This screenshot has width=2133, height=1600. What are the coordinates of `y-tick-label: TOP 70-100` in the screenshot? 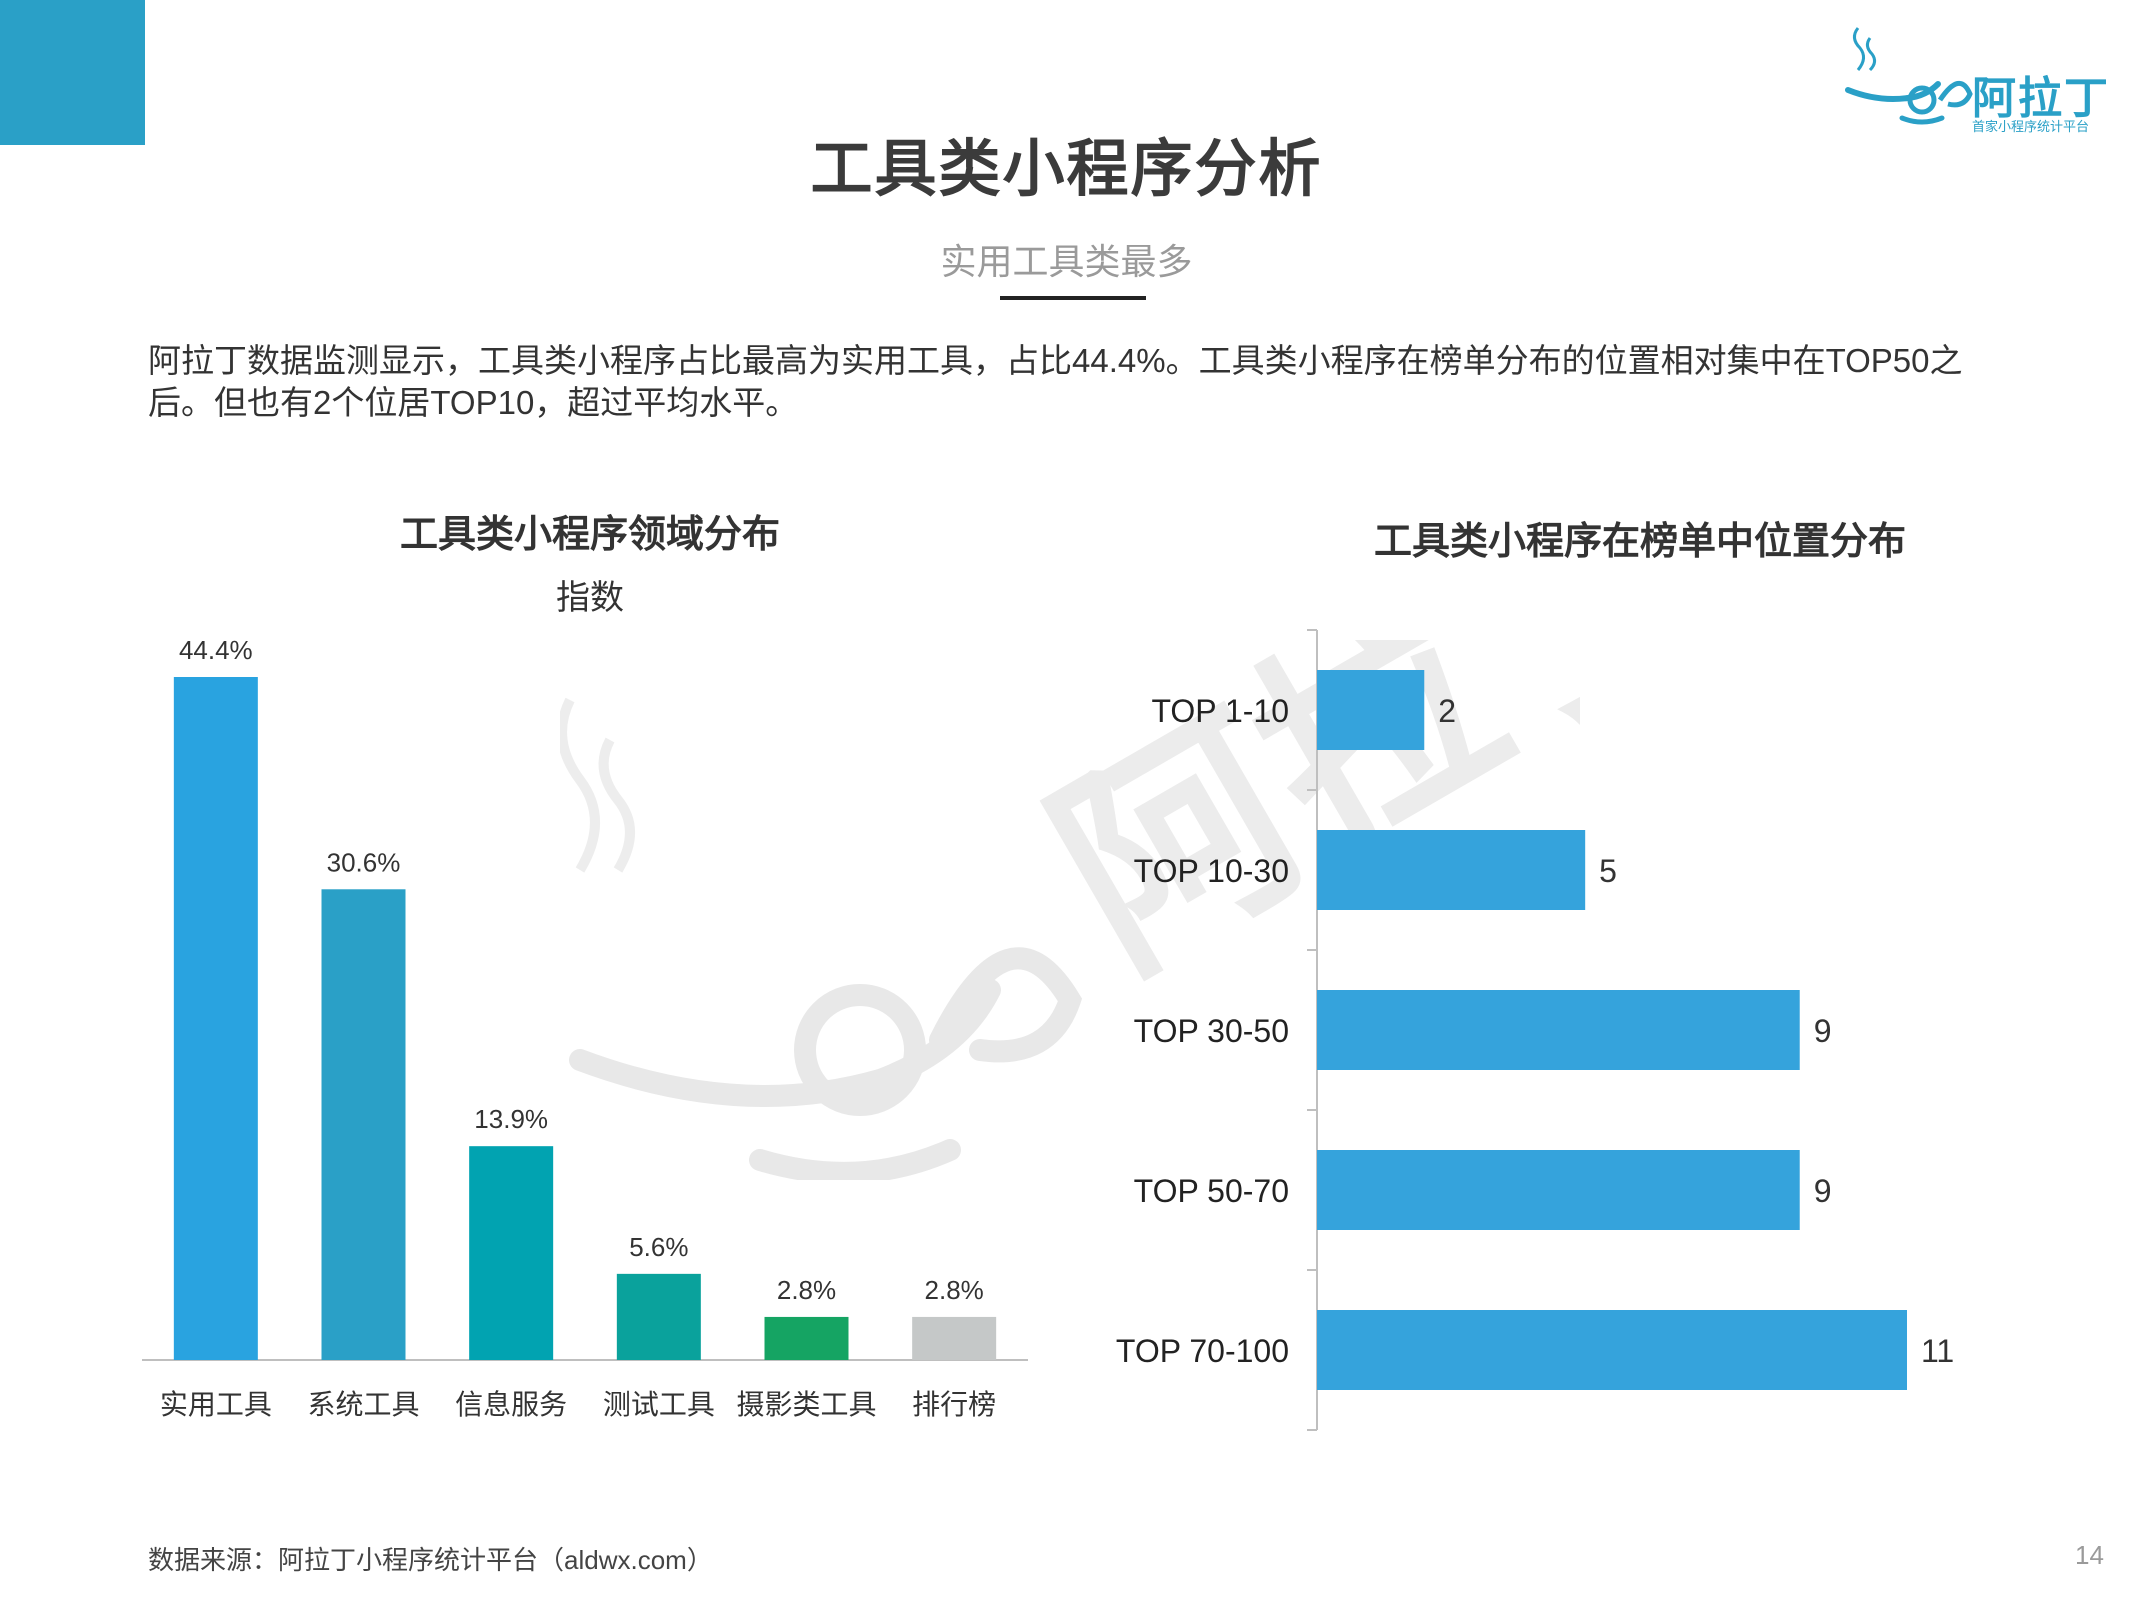 It's located at (1202, 1351).